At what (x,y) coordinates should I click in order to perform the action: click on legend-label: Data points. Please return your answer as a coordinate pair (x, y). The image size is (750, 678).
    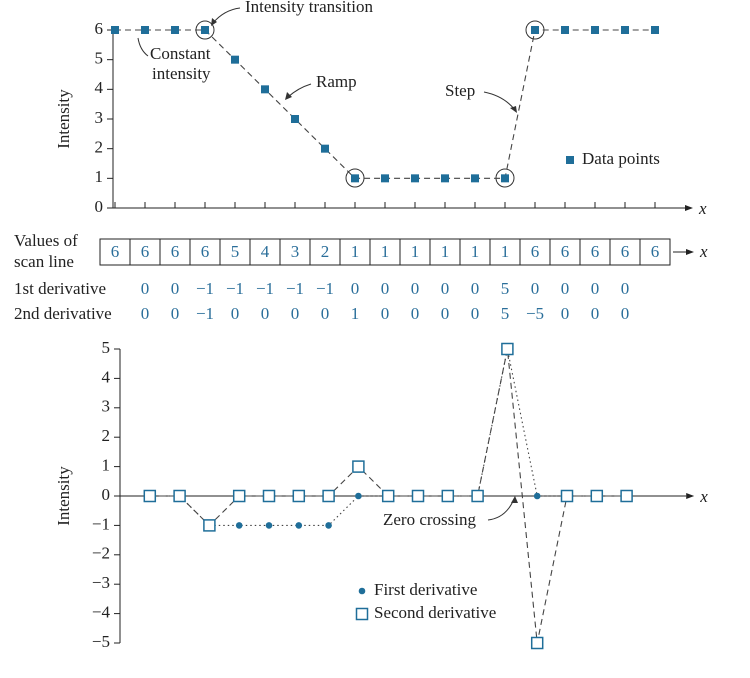
    Looking at the image, I should click on (621, 158).